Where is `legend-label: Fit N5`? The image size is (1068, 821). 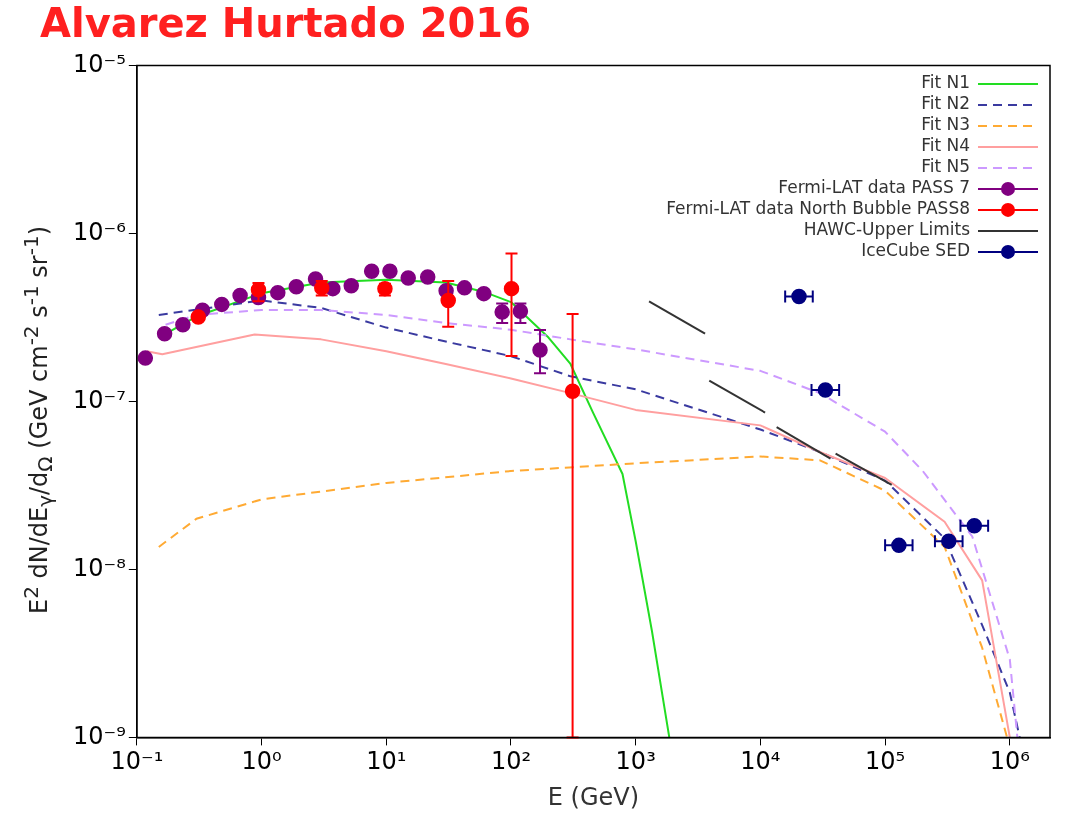 legend-label: Fit N5 is located at coordinates (945, 166).